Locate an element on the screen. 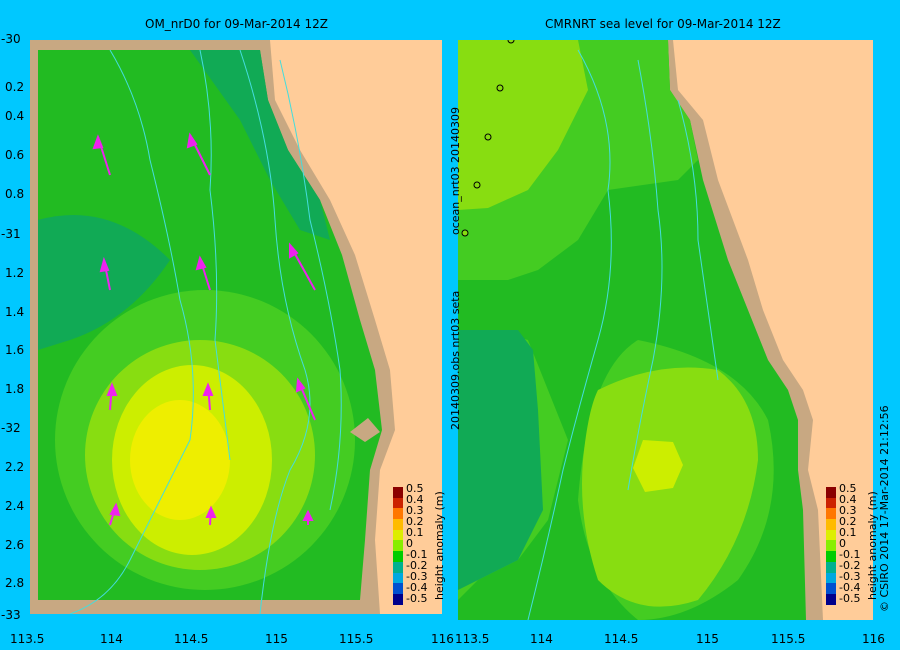  right-lon-tick: 115 is located at coordinates (707, 639).